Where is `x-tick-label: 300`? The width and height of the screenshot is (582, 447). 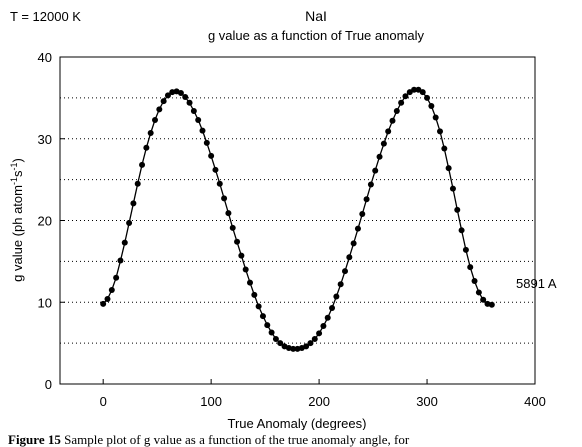
x-tick-label: 300 is located at coordinates (427, 401).